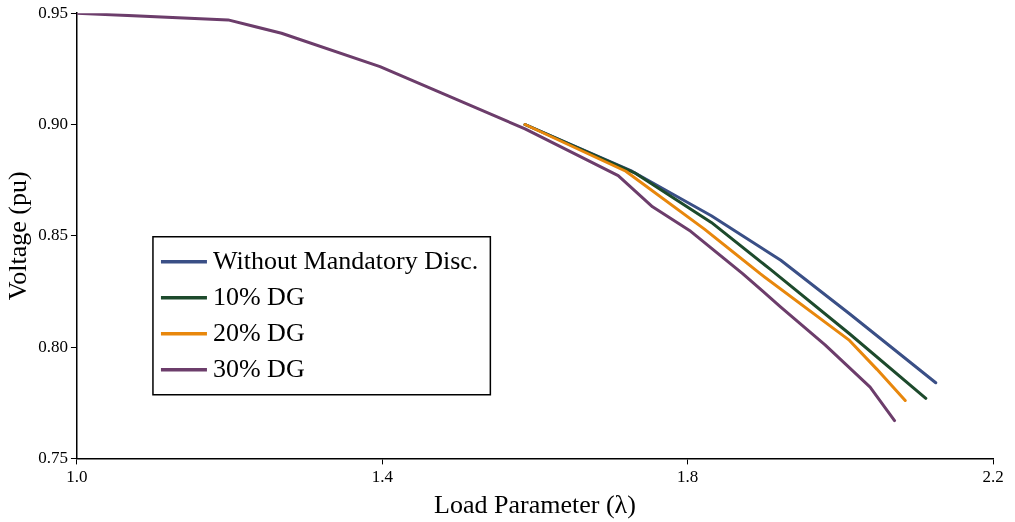  I want to click on x-axis-title: Load Parameter (λ), so click(535, 505).